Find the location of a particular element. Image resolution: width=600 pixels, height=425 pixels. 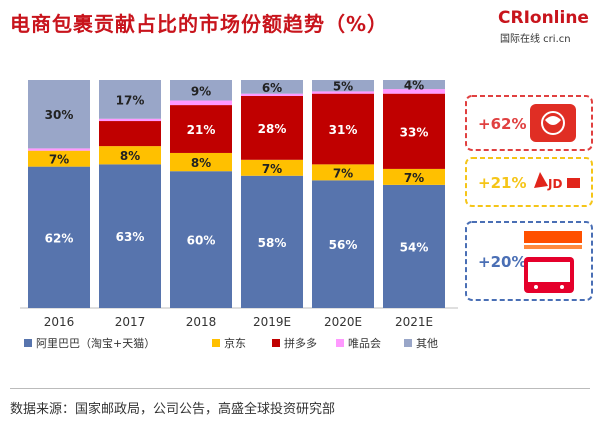

jd-logo-text: JD is located at coordinates (554, 184).